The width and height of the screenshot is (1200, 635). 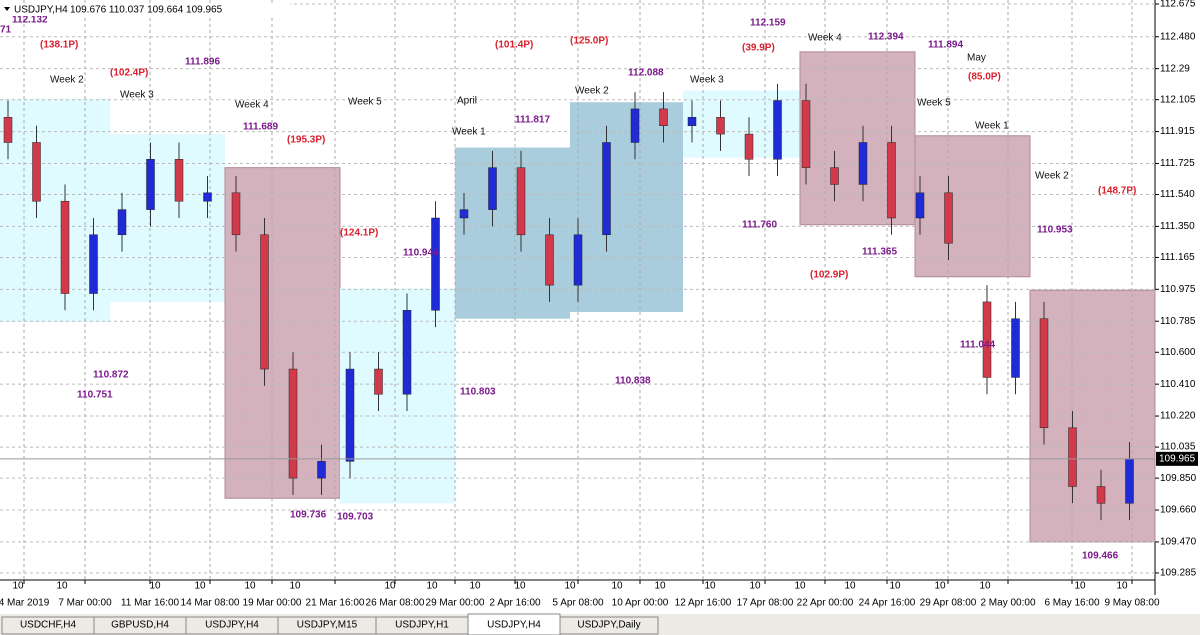 I want to click on annotation: 110.838, so click(x=633, y=381).